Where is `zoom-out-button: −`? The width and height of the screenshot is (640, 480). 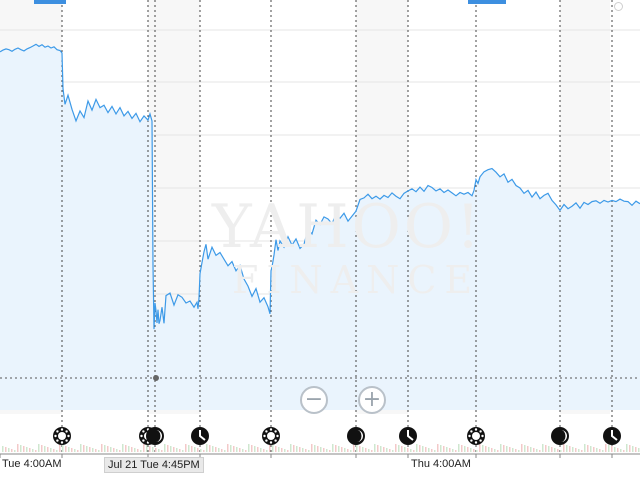
zoom-out-button: − is located at coordinates (314, 400).